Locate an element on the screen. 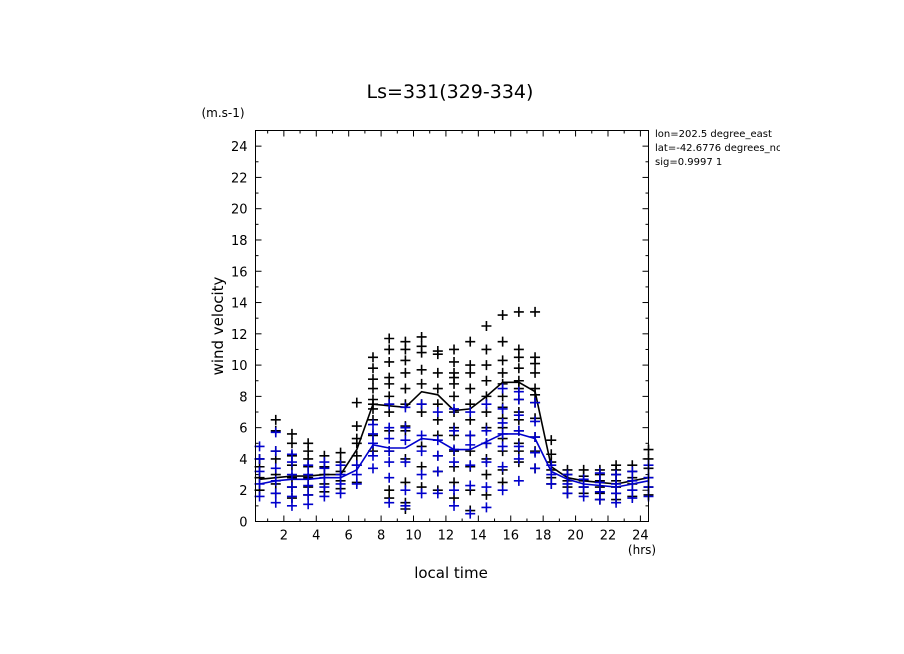 Image resolution: width=904 pixels, height=654 pixels. x-axis-title: local time is located at coordinates (451, 573).